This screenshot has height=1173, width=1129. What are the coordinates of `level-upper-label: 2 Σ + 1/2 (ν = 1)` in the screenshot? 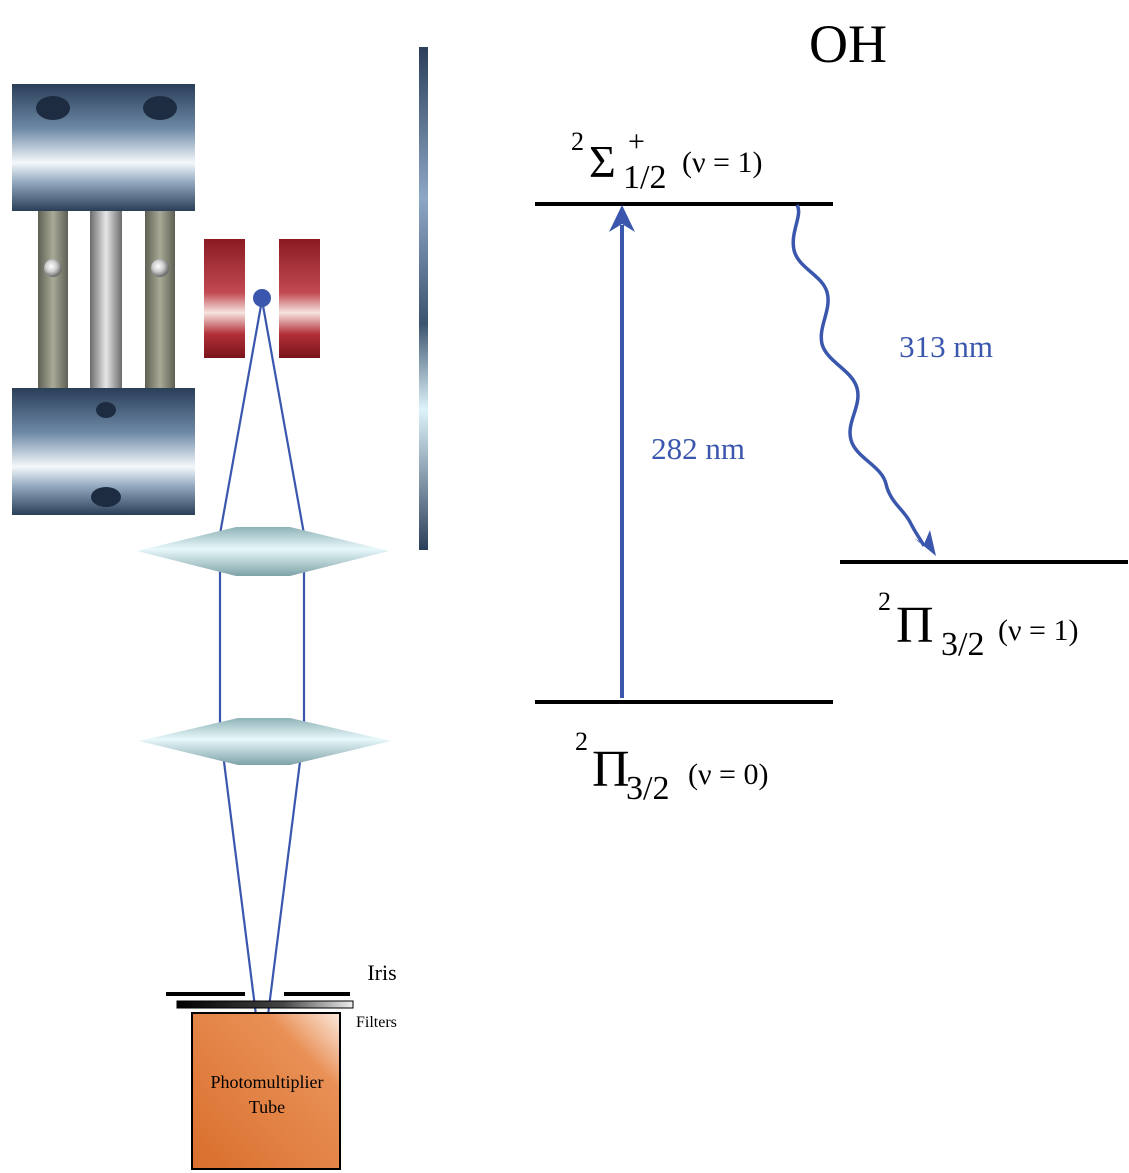 It's located at (666, 160).